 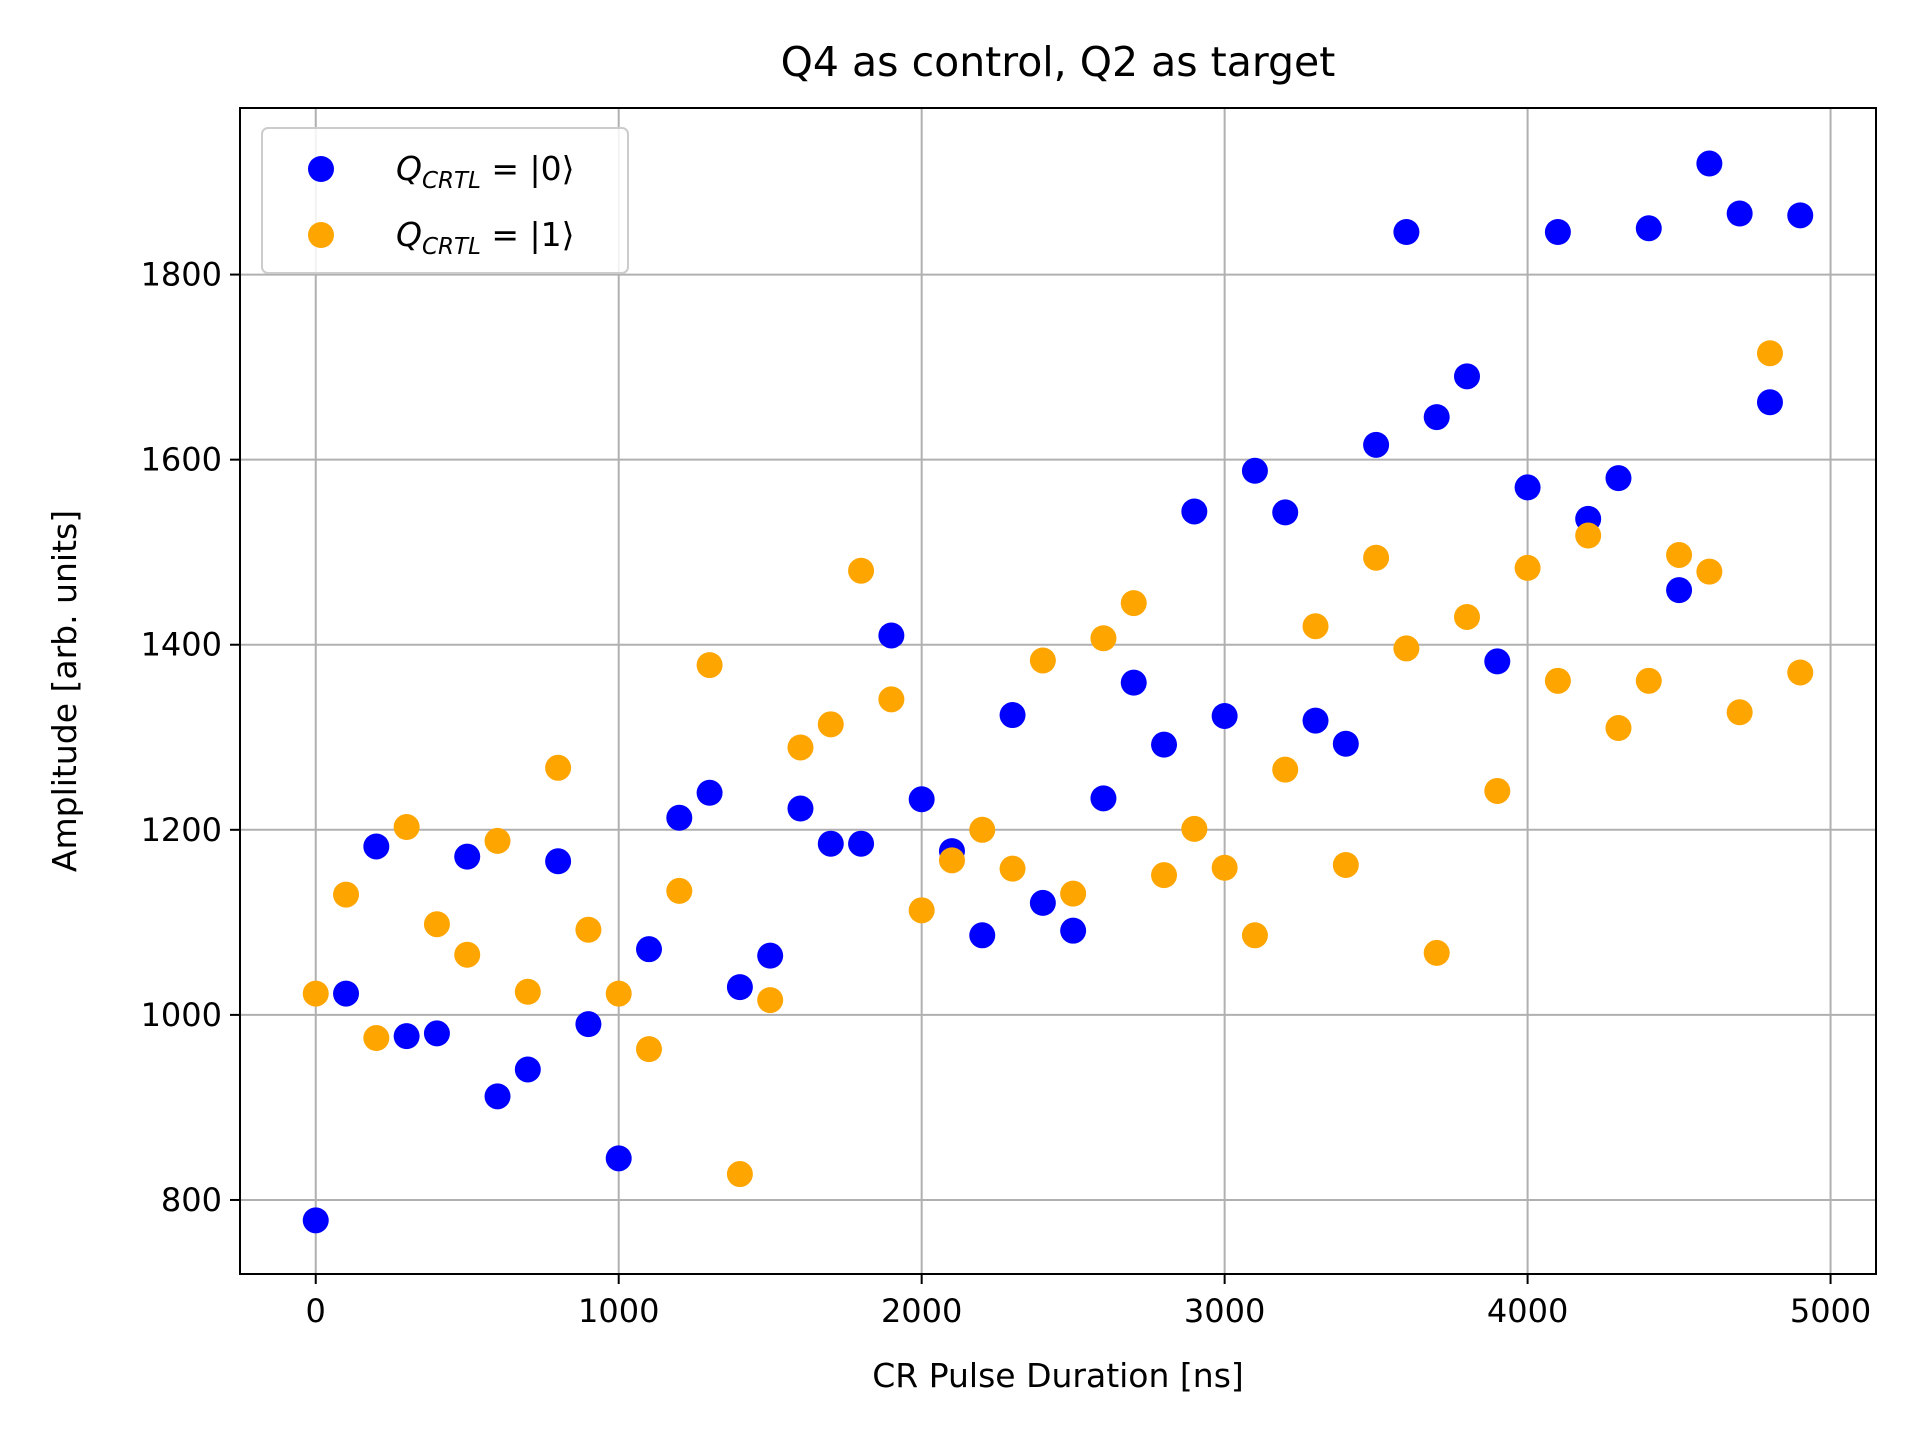 I want to click on y-tick-label: 1600, so click(x=181, y=460).